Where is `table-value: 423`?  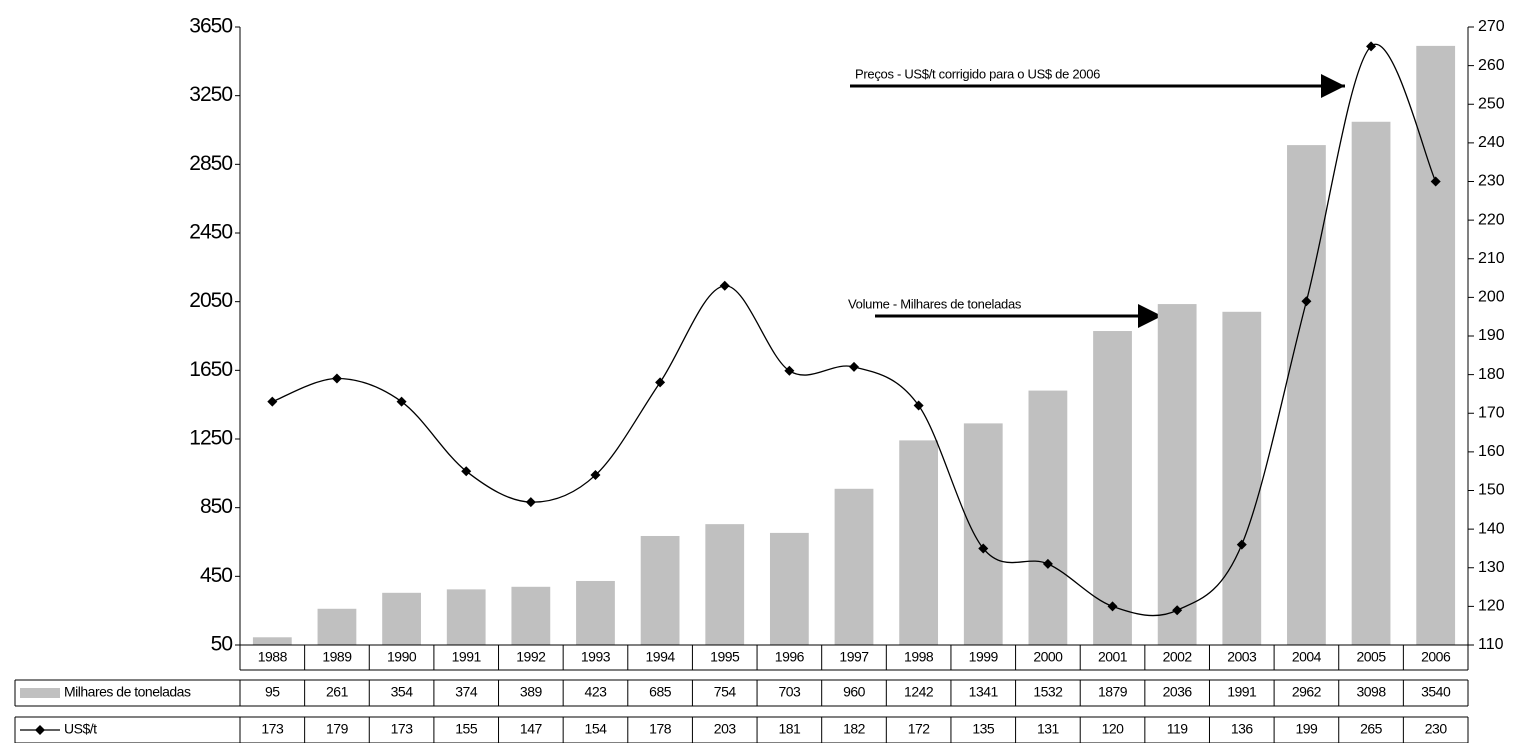
table-value: 423 is located at coordinates (596, 692).